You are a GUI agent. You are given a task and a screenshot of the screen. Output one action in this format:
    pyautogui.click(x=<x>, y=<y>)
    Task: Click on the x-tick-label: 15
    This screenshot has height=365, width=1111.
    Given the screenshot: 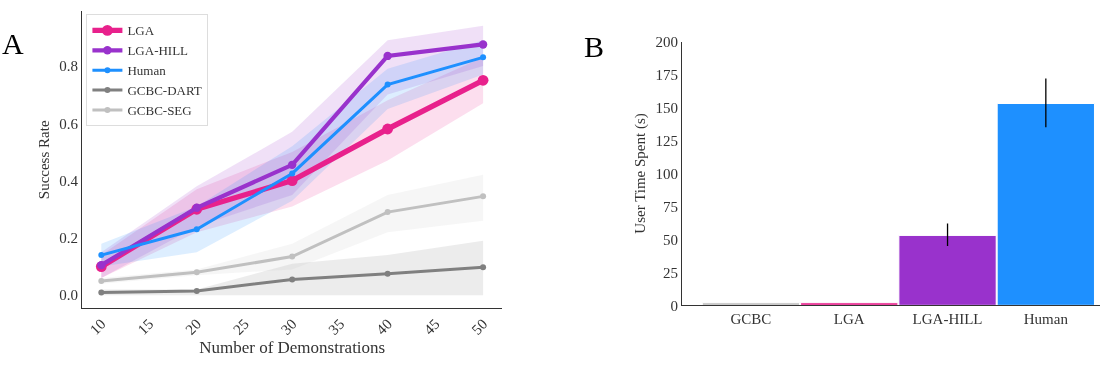 What is the action you would take?
    pyautogui.click(x=145, y=326)
    